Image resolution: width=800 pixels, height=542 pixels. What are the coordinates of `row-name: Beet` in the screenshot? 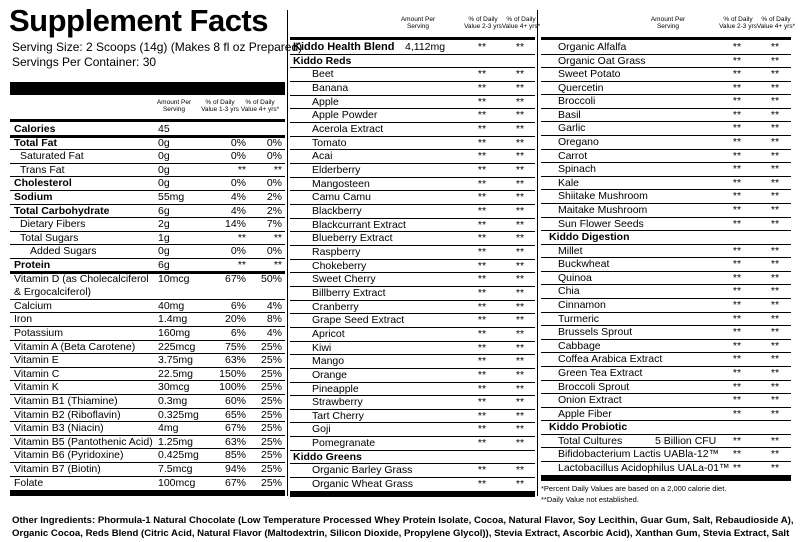 It's located at (323, 74).